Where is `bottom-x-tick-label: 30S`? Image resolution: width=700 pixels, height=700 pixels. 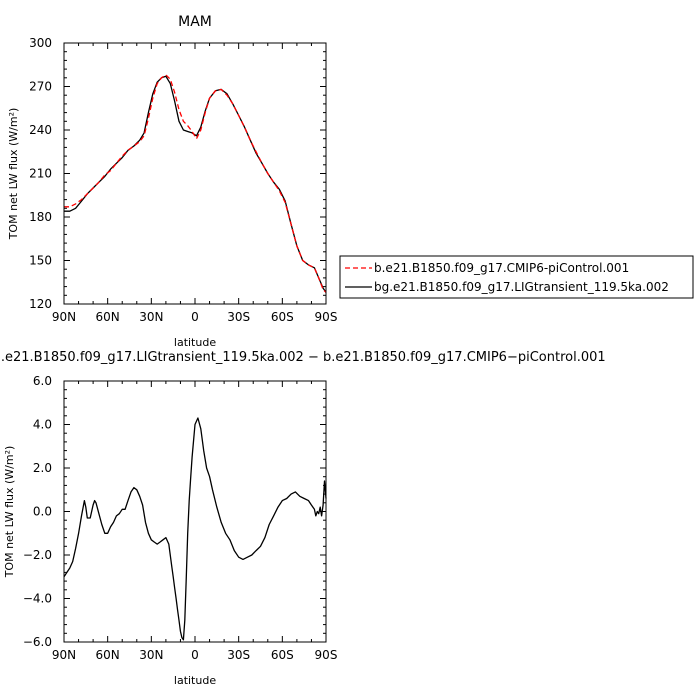
bottom-x-tick-label: 30S is located at coordinates (238, 655).